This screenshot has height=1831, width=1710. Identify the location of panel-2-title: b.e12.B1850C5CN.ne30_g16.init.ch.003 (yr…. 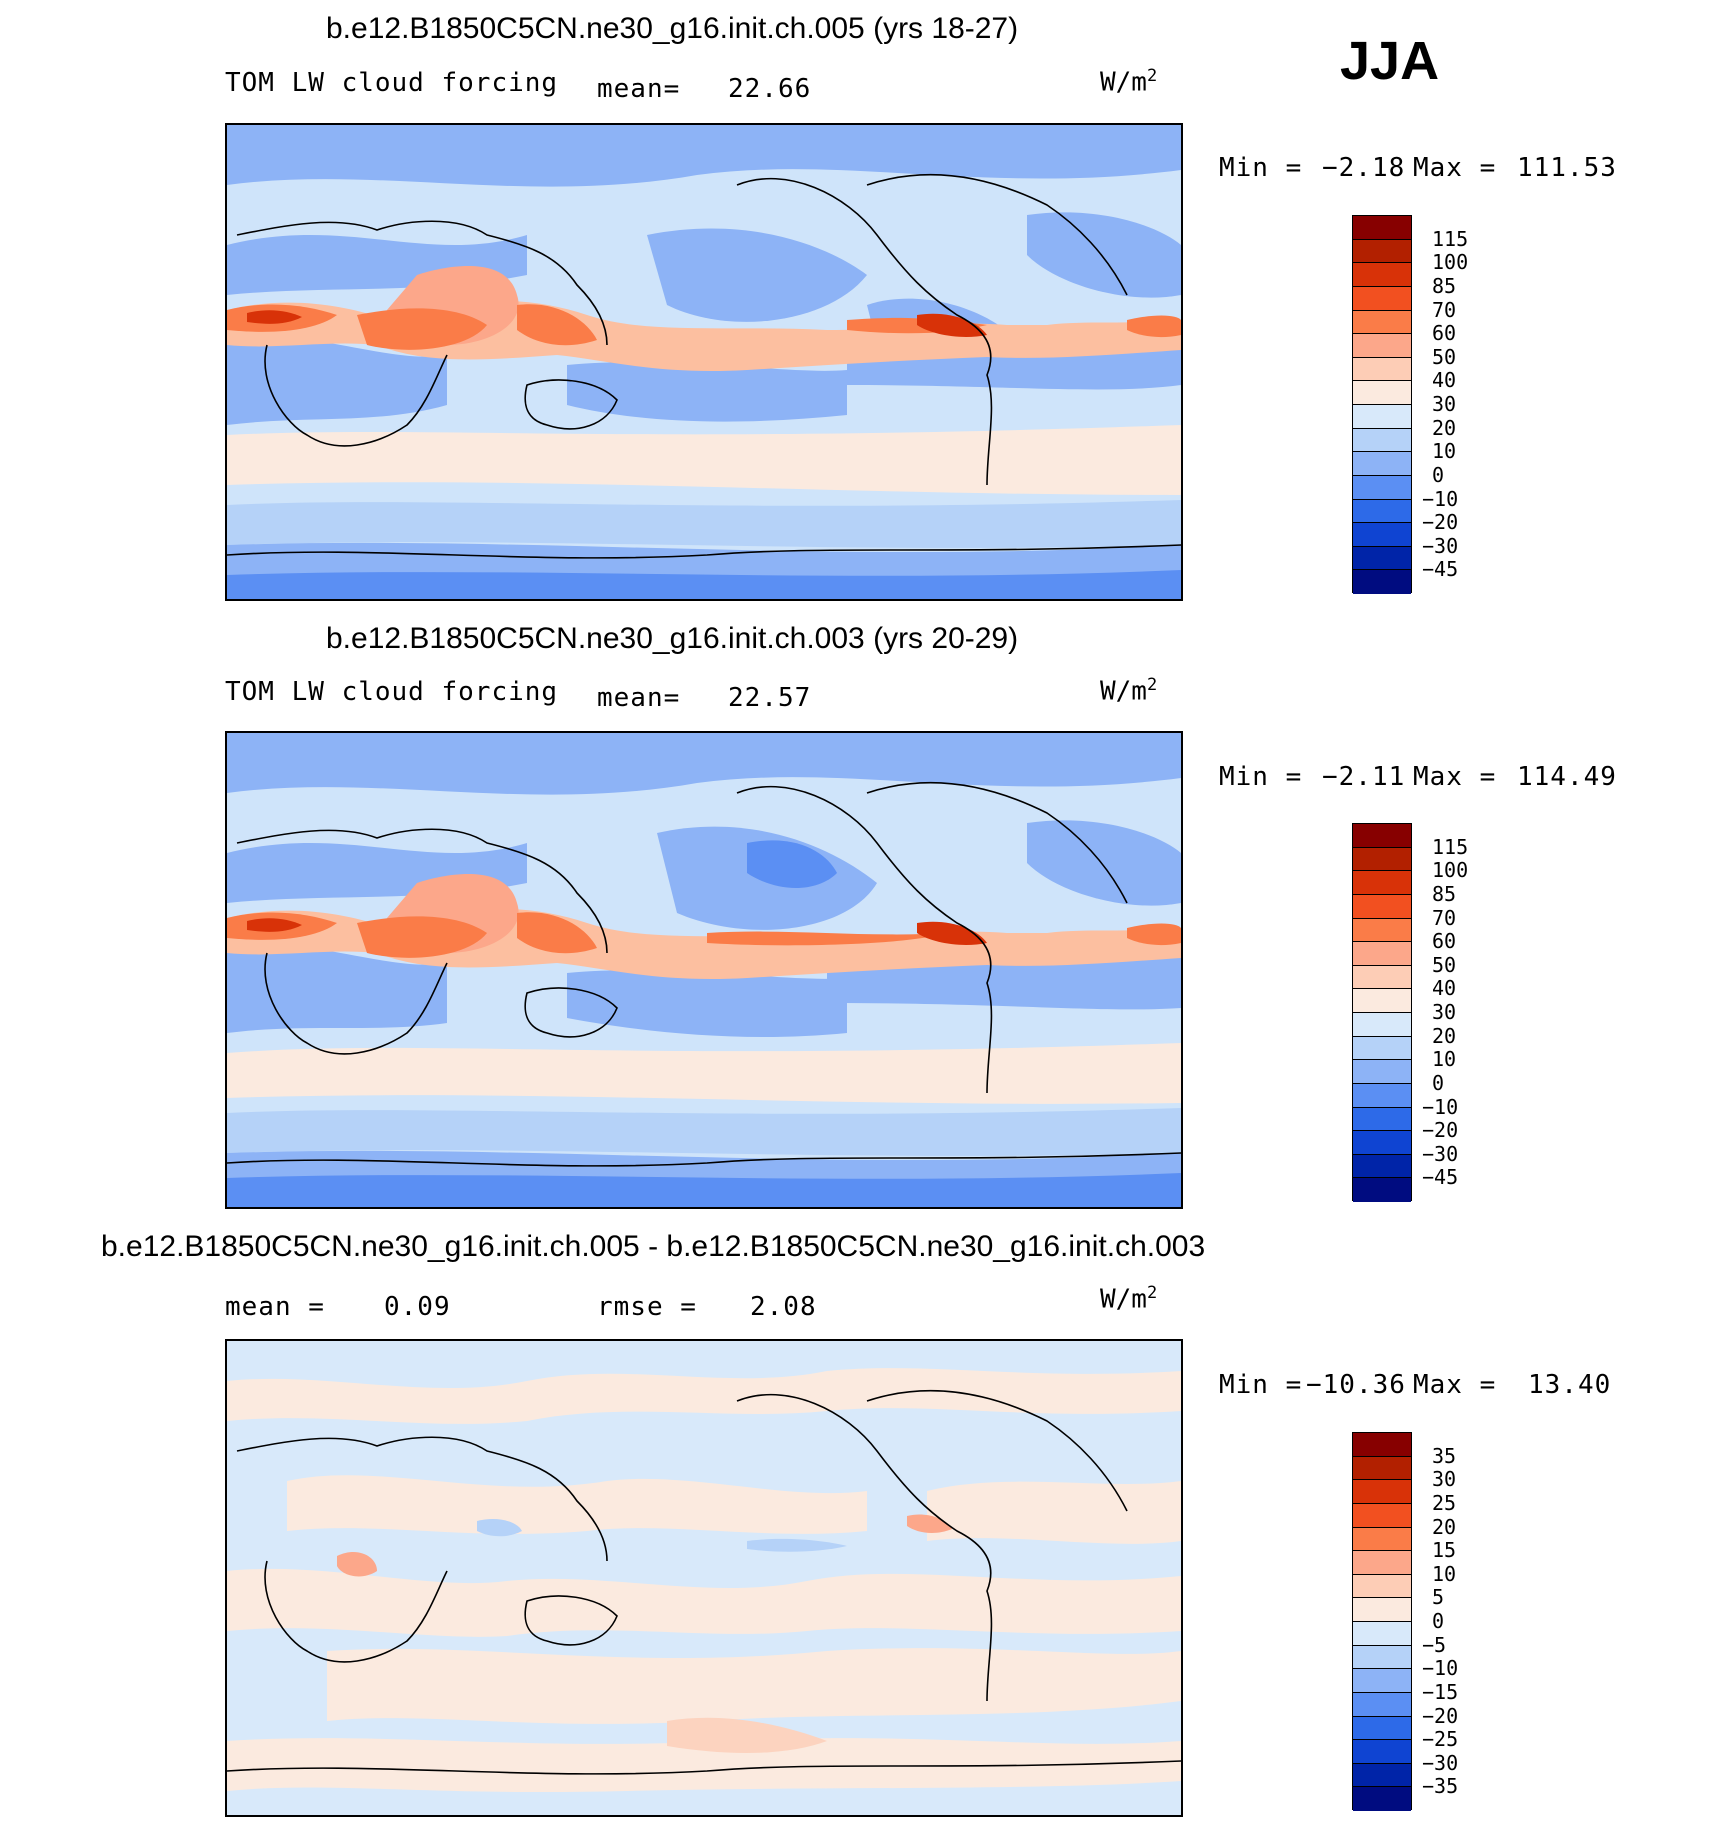
(672, 638).